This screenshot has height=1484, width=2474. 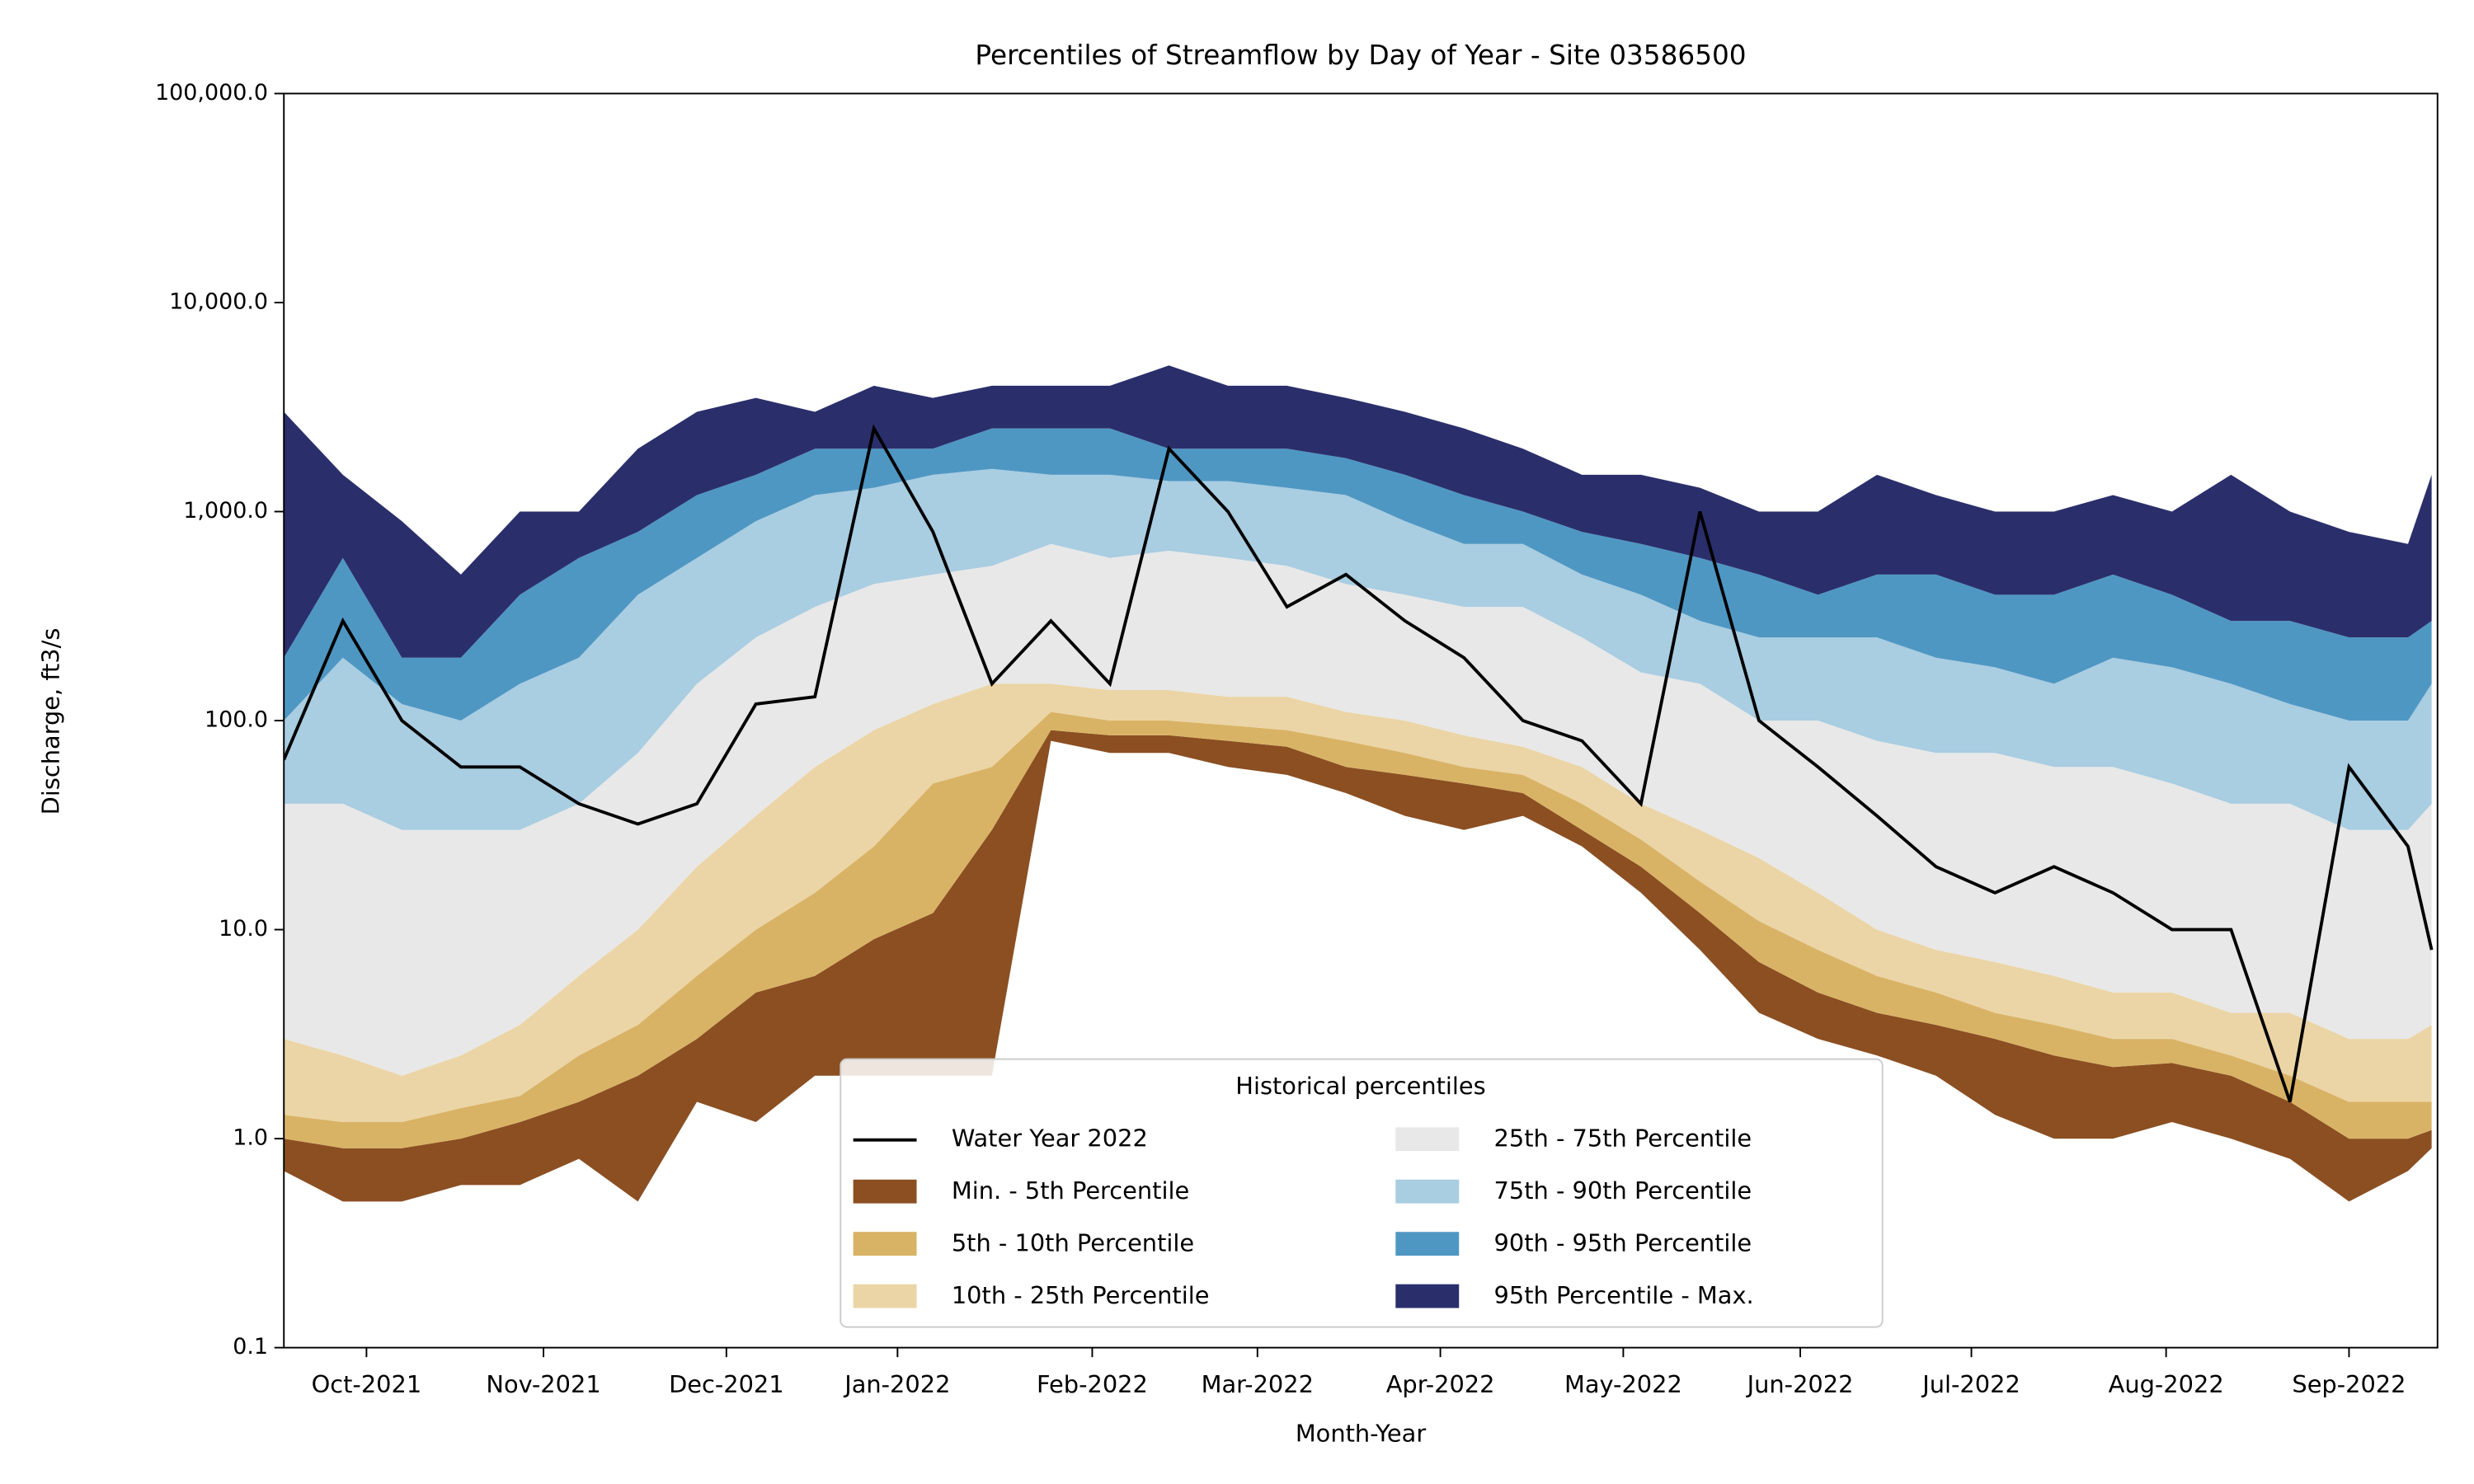 What do you see at coordinates (1258, 1384) in the screenshot?
I see `x-tick-label: Mar-2022` at bounding box center [1258, 1384].